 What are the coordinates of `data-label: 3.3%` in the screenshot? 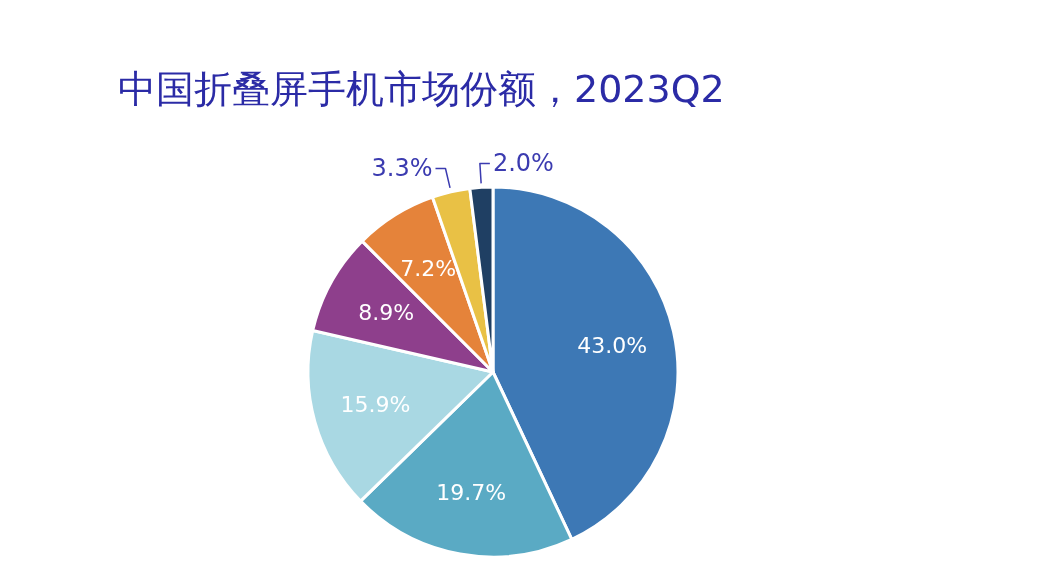 It's located at (402, 168).